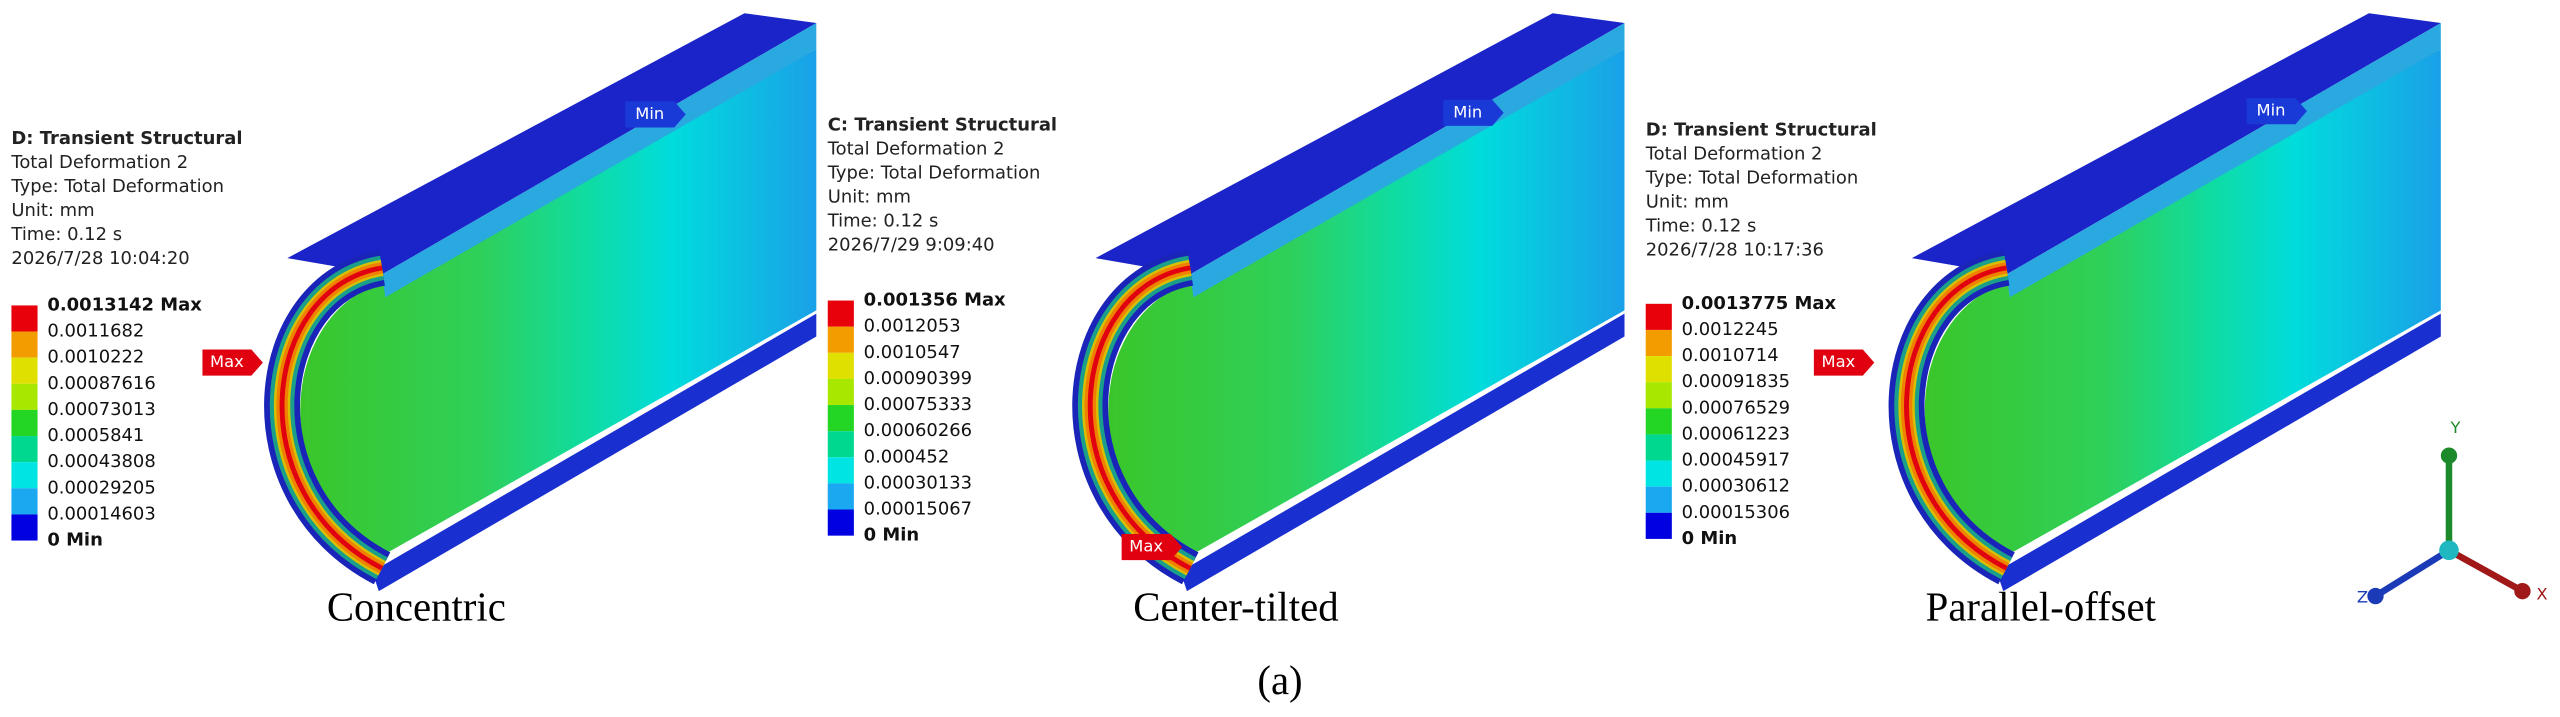  What do you see at coordinates (1736, 433) in the screenshot?
I see `legend-label: 0.00061223` at bounding box center [1736, 433].